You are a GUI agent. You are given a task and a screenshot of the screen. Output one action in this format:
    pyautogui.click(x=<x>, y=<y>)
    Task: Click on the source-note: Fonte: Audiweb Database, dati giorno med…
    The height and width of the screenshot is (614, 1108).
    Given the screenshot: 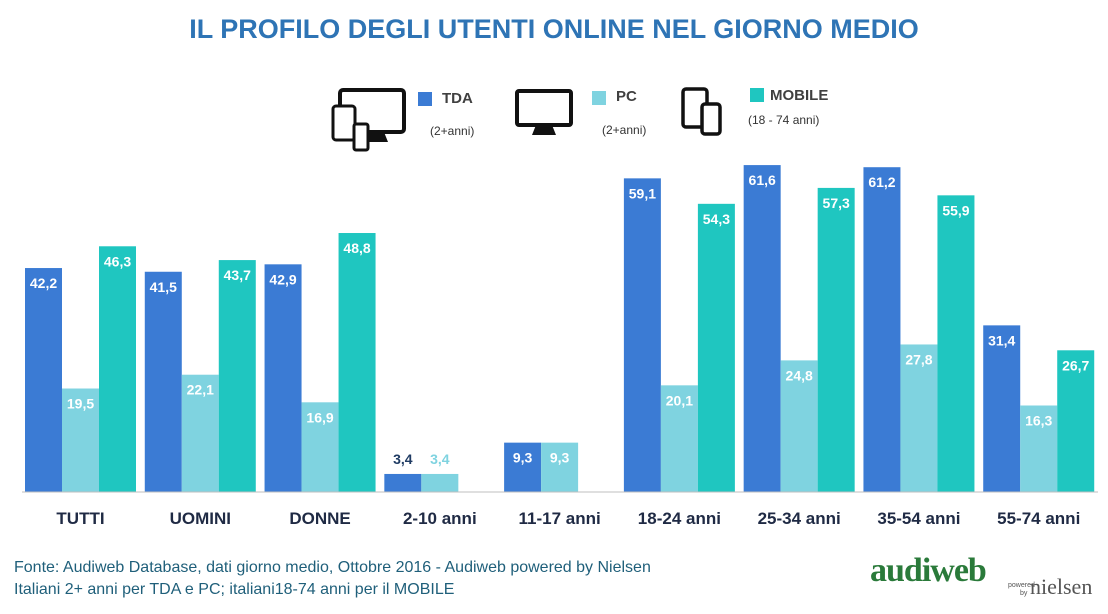 What is the action you would take?
    pyautogui.click(x=332, y=579)
    